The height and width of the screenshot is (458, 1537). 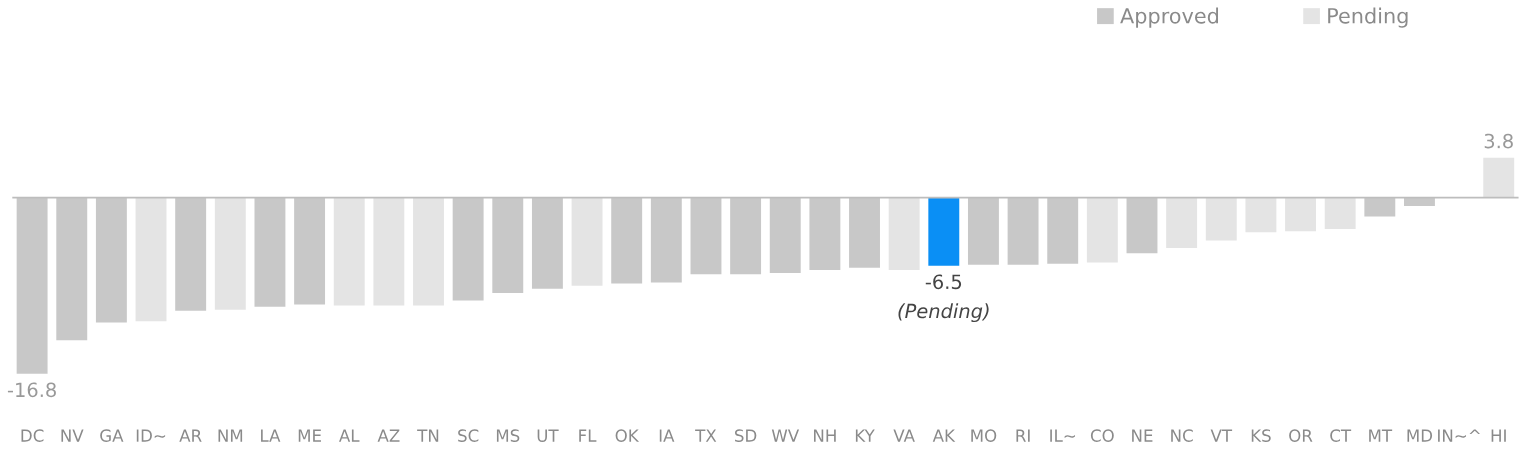 I want to click on x-tick-label: AZ, so click(x=388, y=435).